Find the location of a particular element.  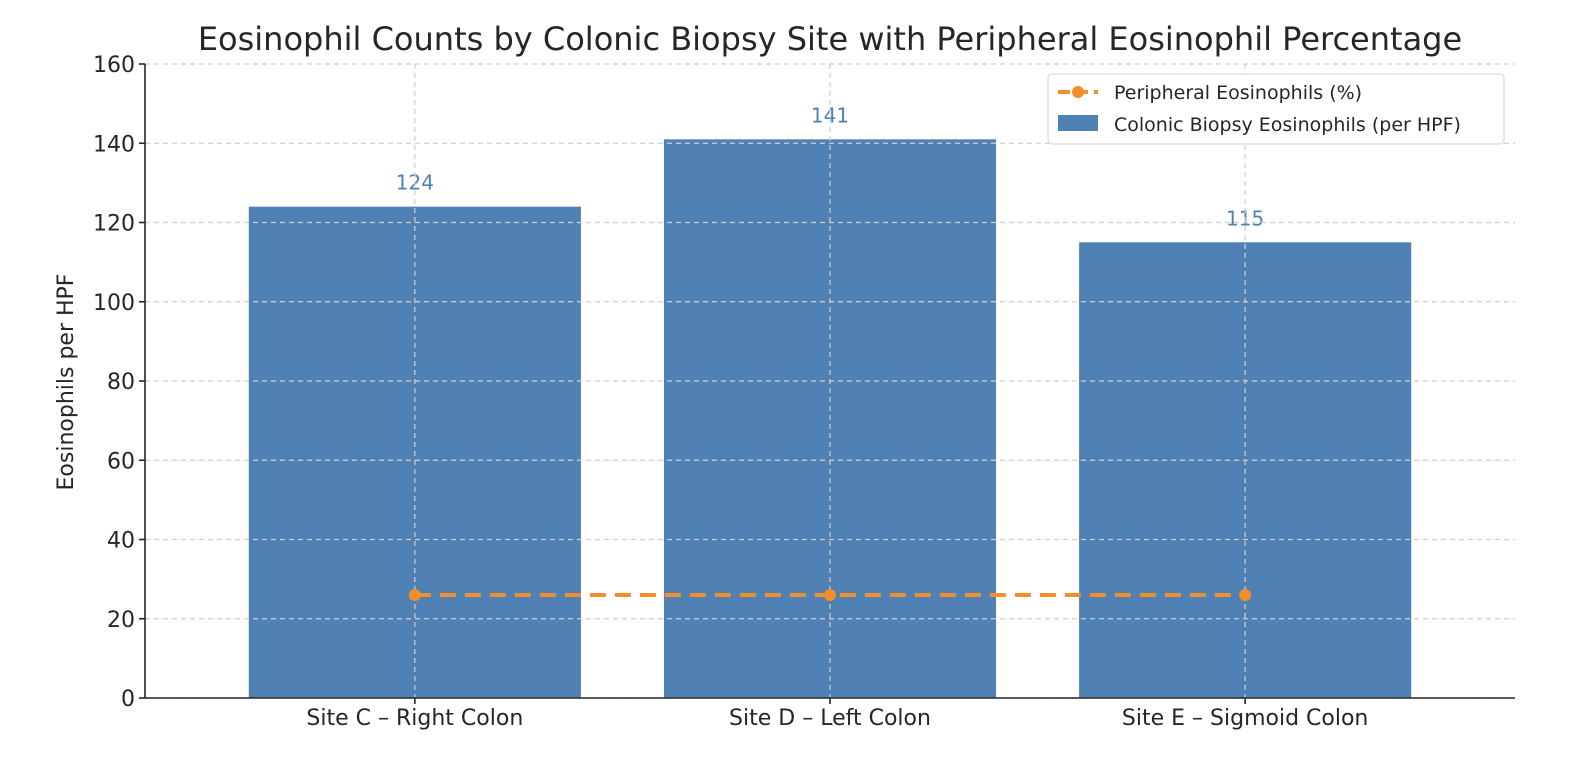

line-layer is located at coordinates (830, 594).